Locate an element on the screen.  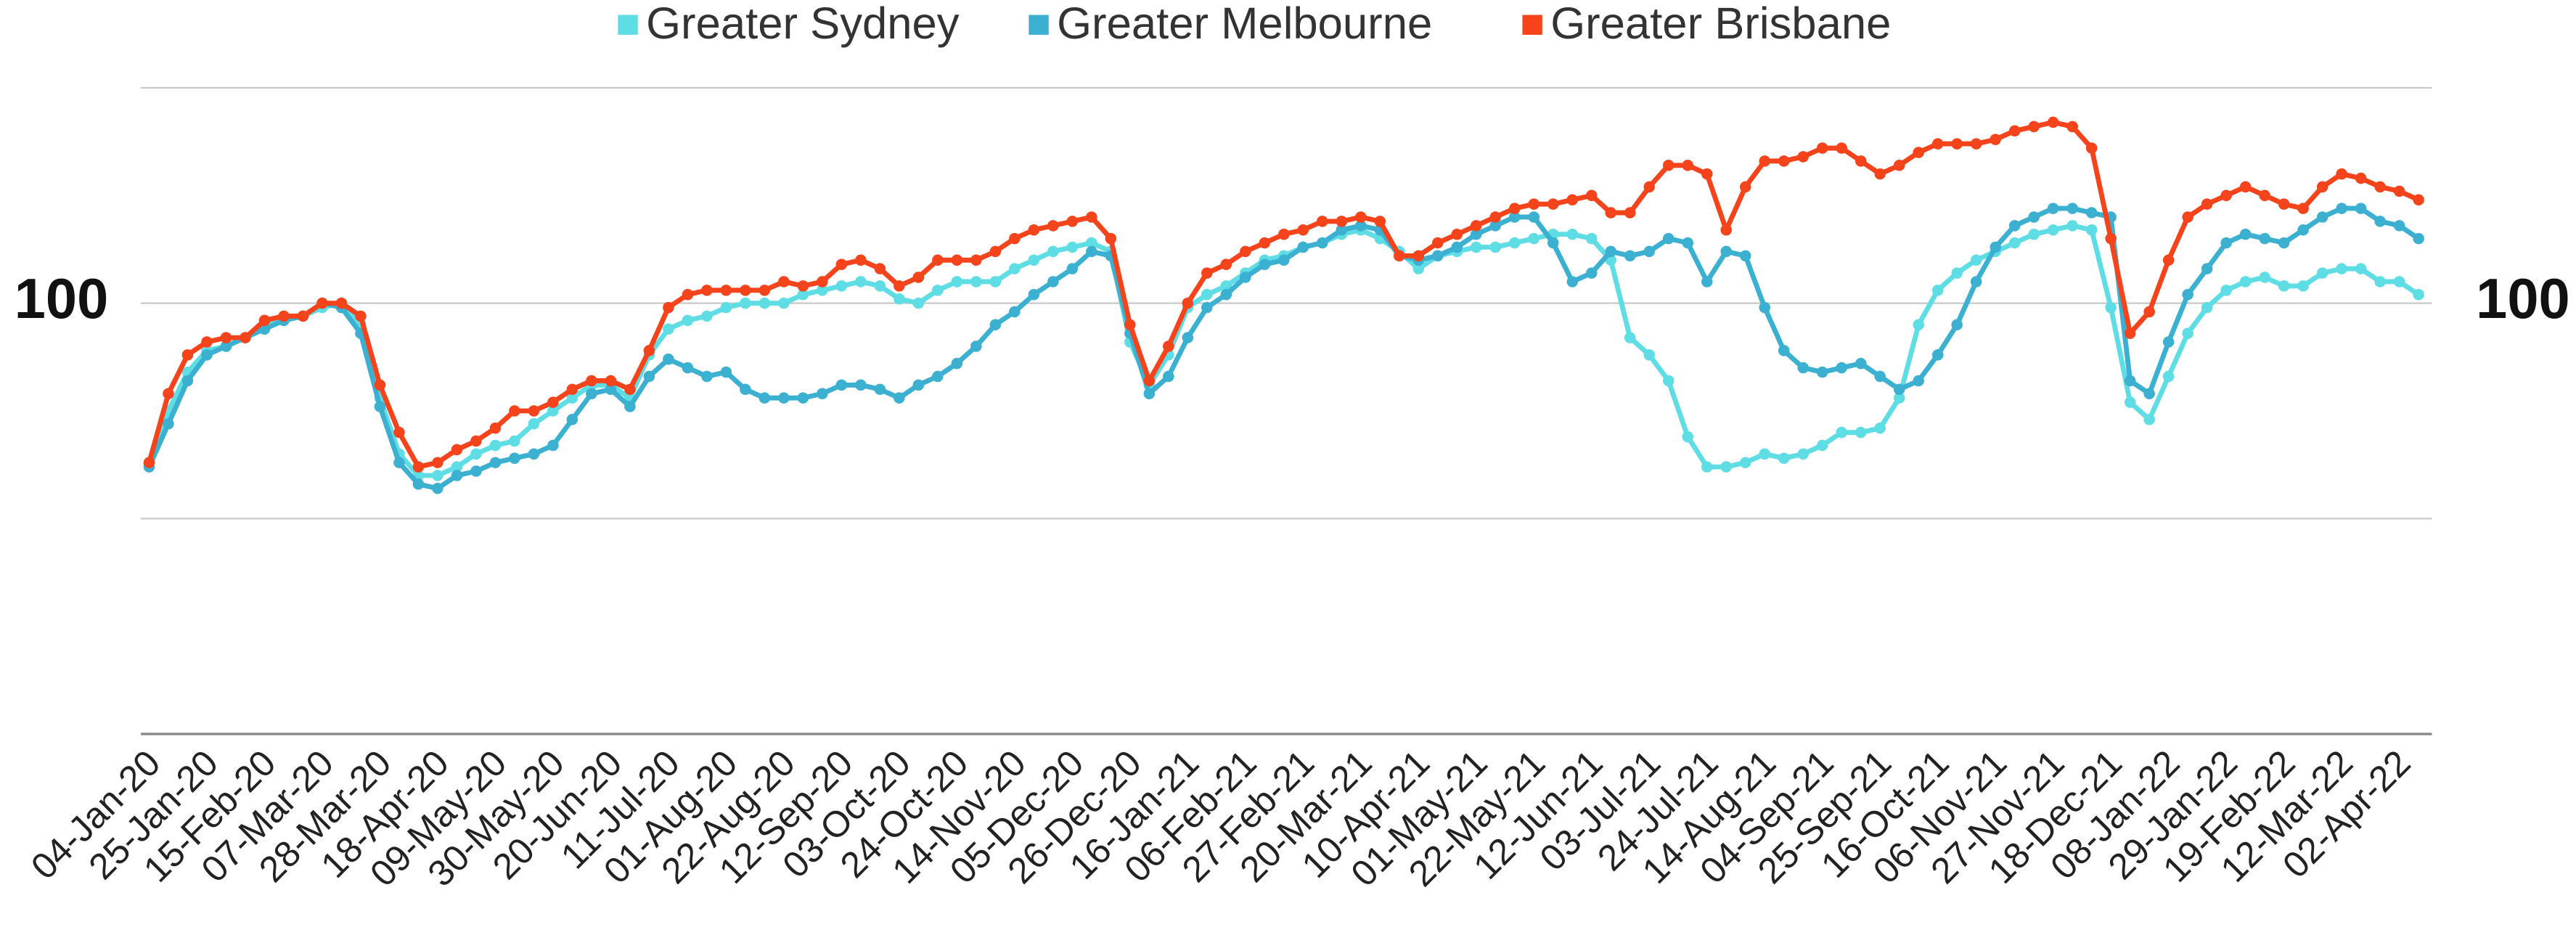
y-tick-label: 100 is located at coordinates (61, 299).